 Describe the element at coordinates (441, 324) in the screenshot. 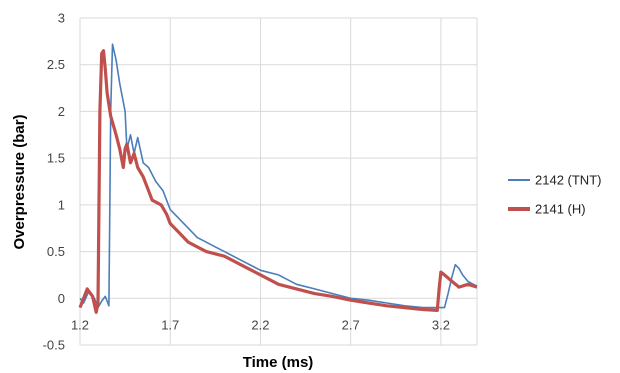

I see `x-tick-label: 3.2` at that location.